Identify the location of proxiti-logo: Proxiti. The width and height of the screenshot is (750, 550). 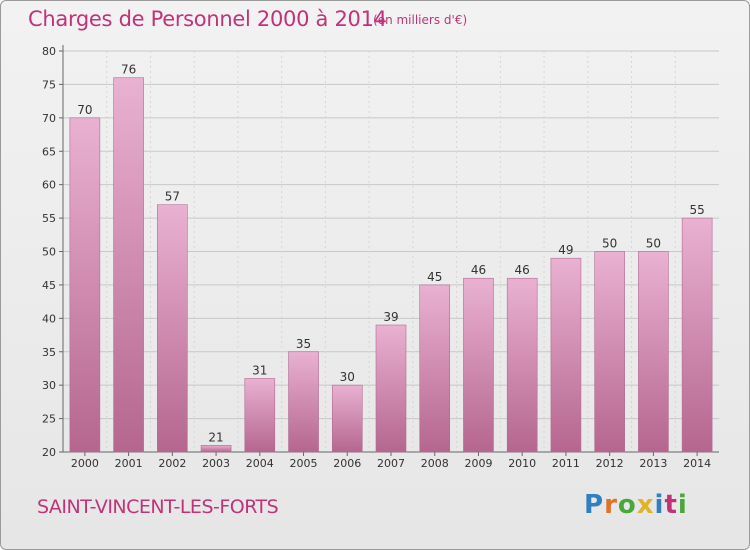
(636, 505).